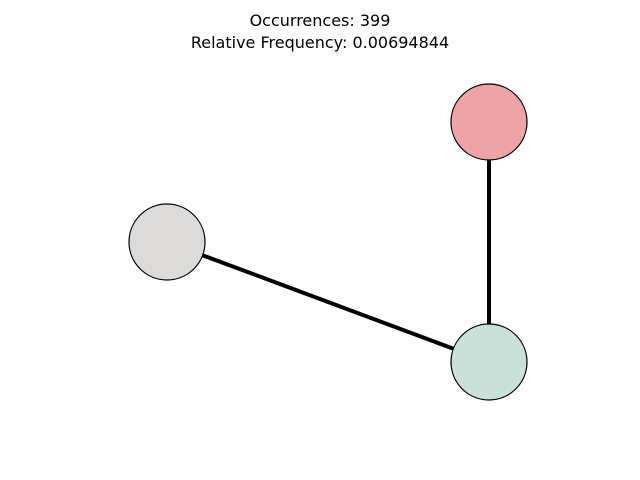  Describe the element at coordinates (328, 302) in the screenshot. I see `edge-node-left-to-node-bottom-right` at that location.